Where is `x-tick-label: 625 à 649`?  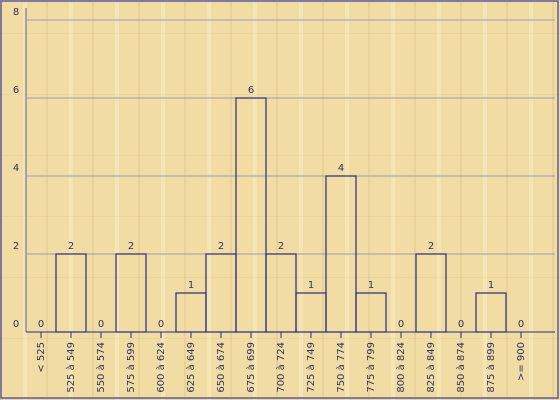
x-tick-label: 625 à 649 is located at coordinates (191, 367).